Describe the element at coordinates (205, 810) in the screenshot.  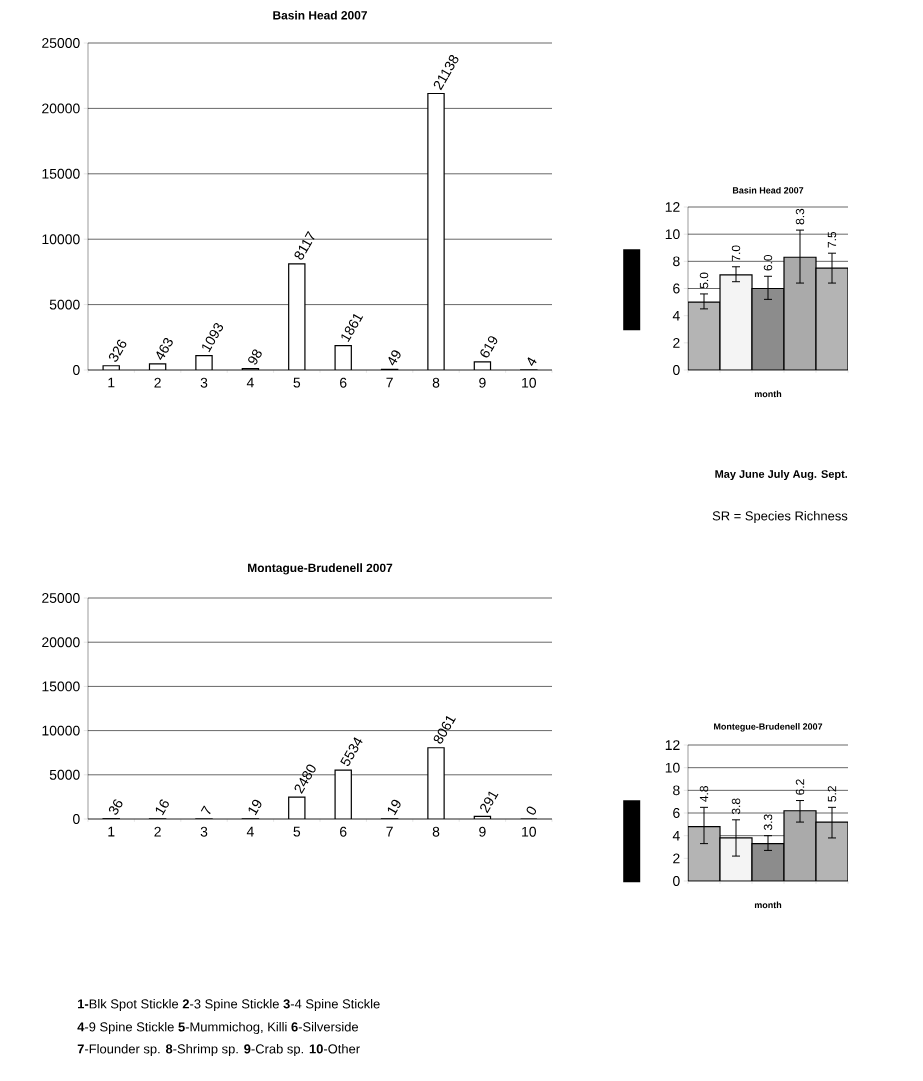
I see `data-label: 7` at that location.